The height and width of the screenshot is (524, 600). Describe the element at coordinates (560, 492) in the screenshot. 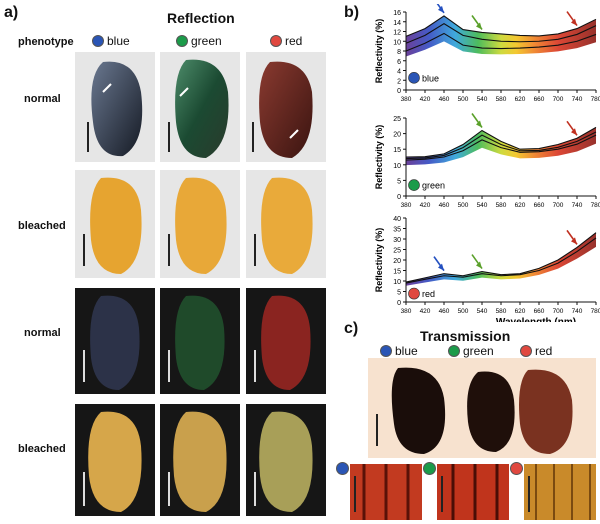

I see `transmission-closeup-red` at that location.